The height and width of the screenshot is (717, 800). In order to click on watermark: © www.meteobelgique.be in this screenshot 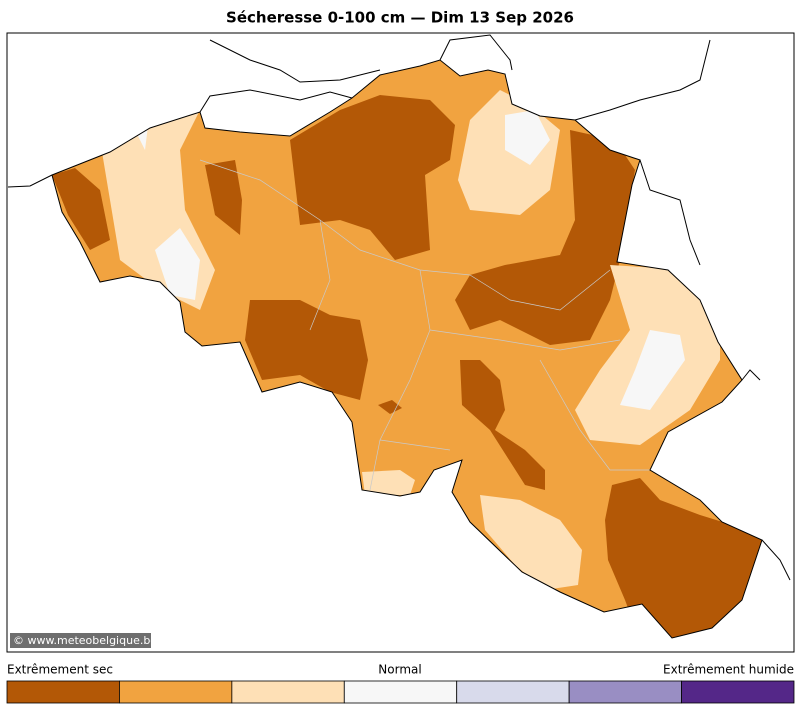, I will do `click(85, 640)`.